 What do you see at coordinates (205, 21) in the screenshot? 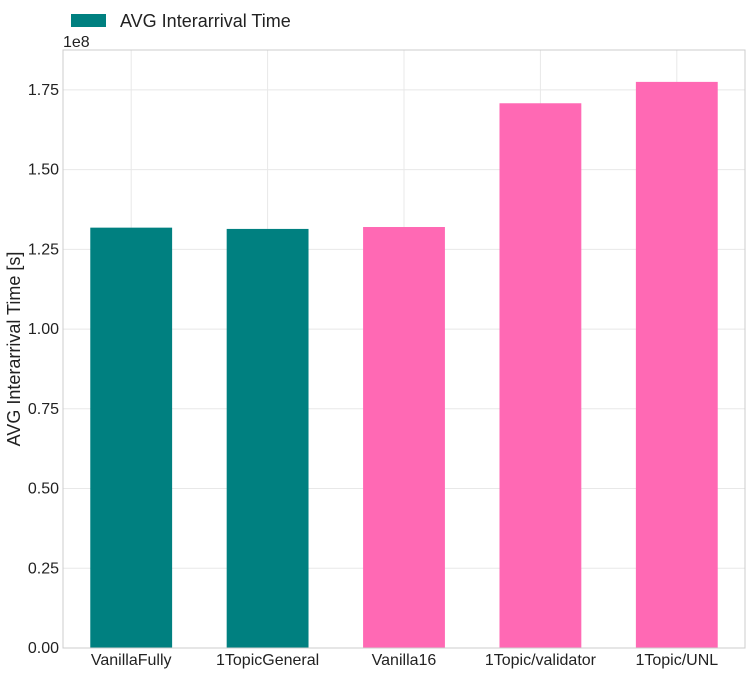
I see `legend-label: AVG Interarrival Time` at bounding box center [205, 21].